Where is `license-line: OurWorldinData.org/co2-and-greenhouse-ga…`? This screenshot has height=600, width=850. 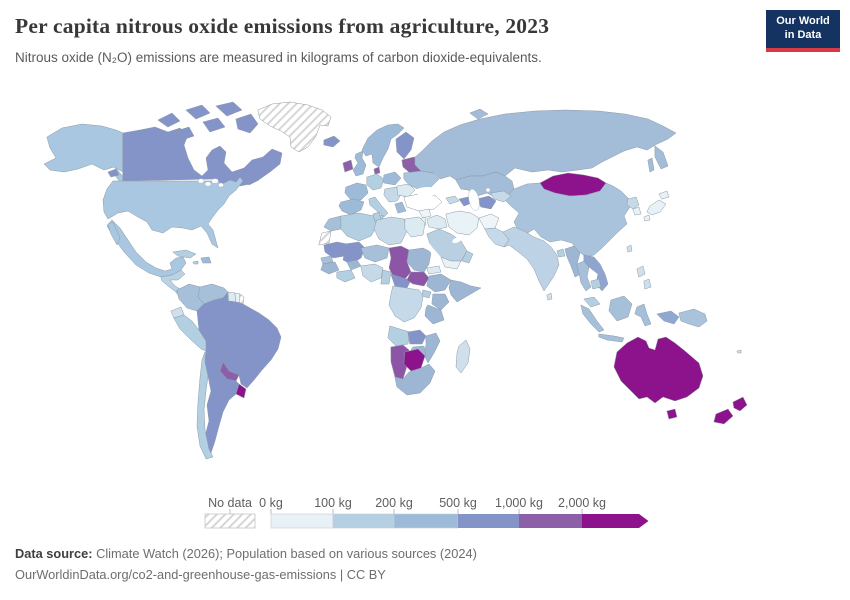
license-line: OurWorldinData.org/co2-and-greenhouse-ga… is located at coordinates (200, 575).